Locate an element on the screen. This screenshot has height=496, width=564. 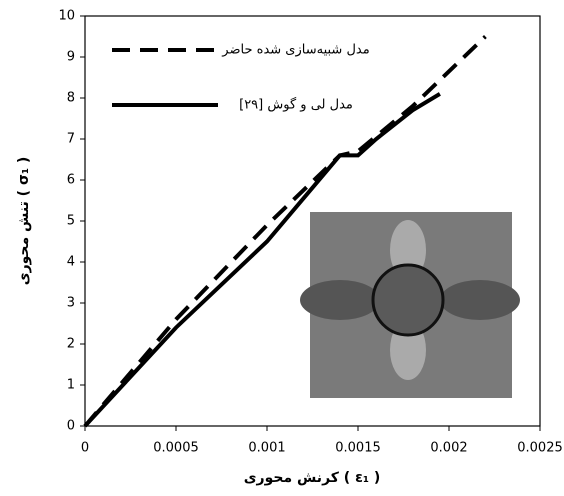
y-tick-label: 8 is located at coordinates (71, 98).